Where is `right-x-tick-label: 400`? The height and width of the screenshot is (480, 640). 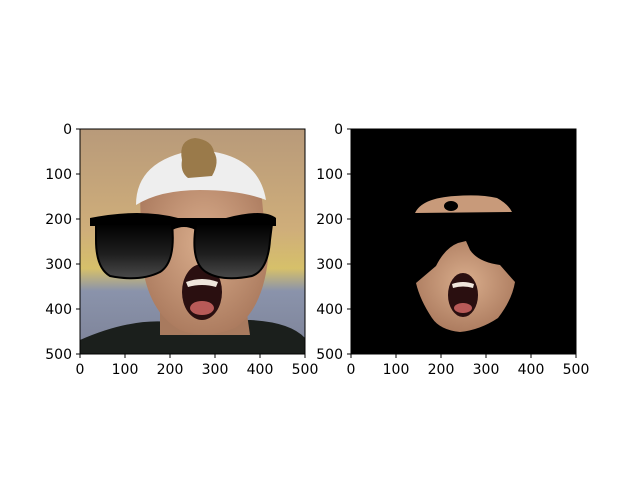
right-x-tick-label: 400 is located at coordinates (531, 370).